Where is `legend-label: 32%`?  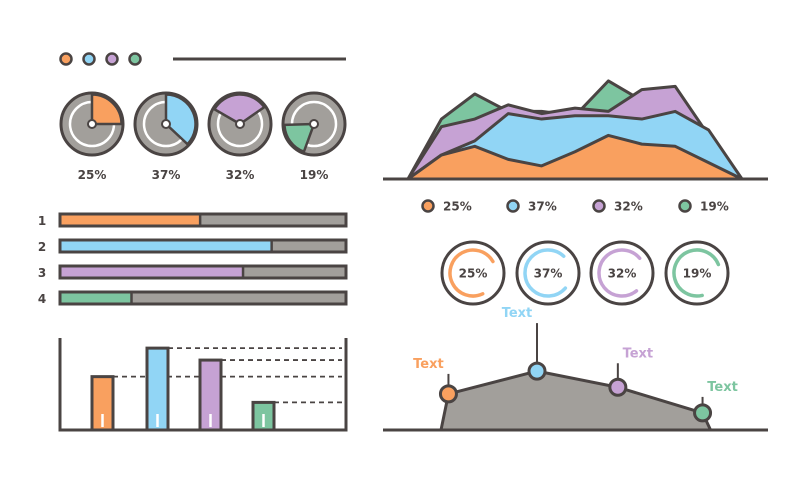
legend-label: 32% is located at coordinates (628, 207).